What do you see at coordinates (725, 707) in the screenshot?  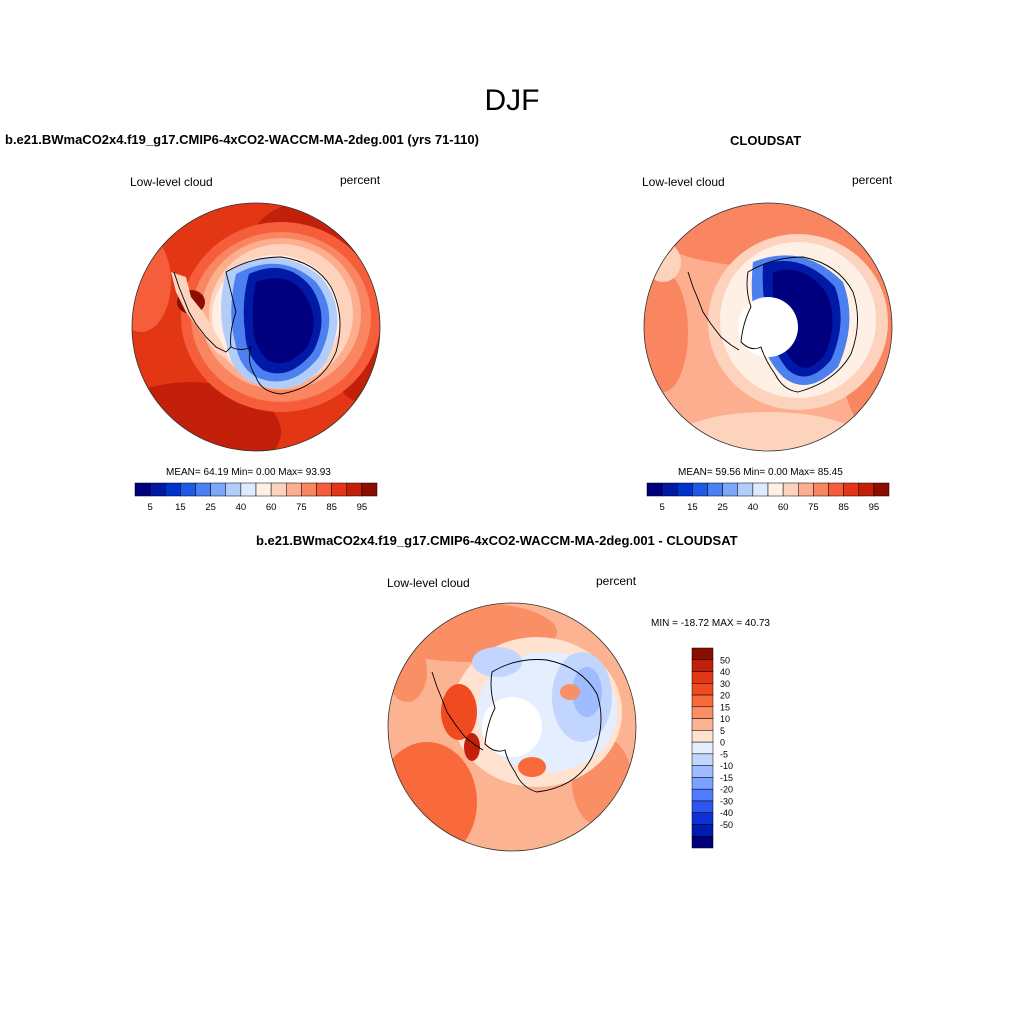 I see `diff-colorbar-tick-label: 15` at bounding box center [725, 707].